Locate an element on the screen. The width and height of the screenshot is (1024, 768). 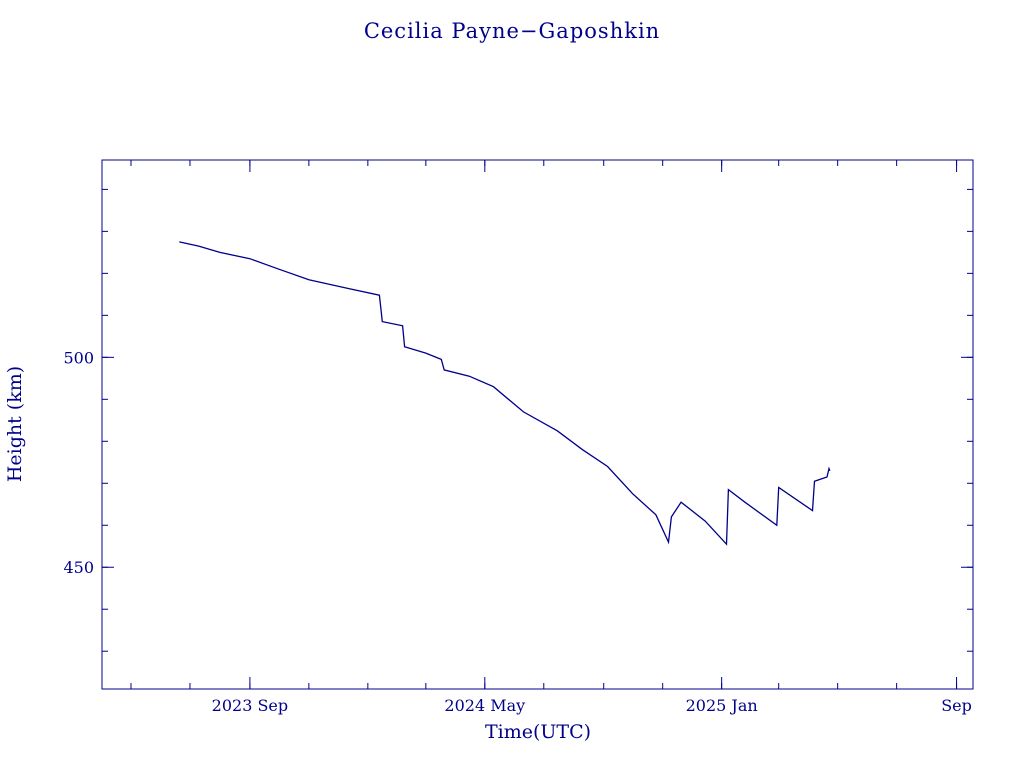
x-tick-label: 2025 Jan is located at coordinates (722, 705).